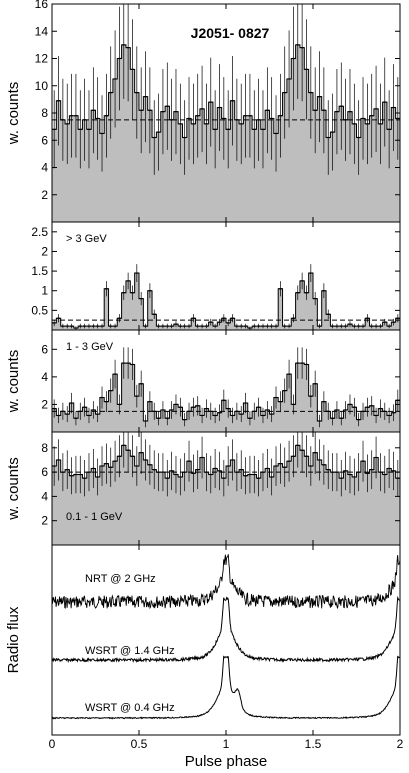  What do you see at coordinates (44, 521) in the screenshot?
I see `ytick-label-3-0: 2` at bounding box center [44, 521].